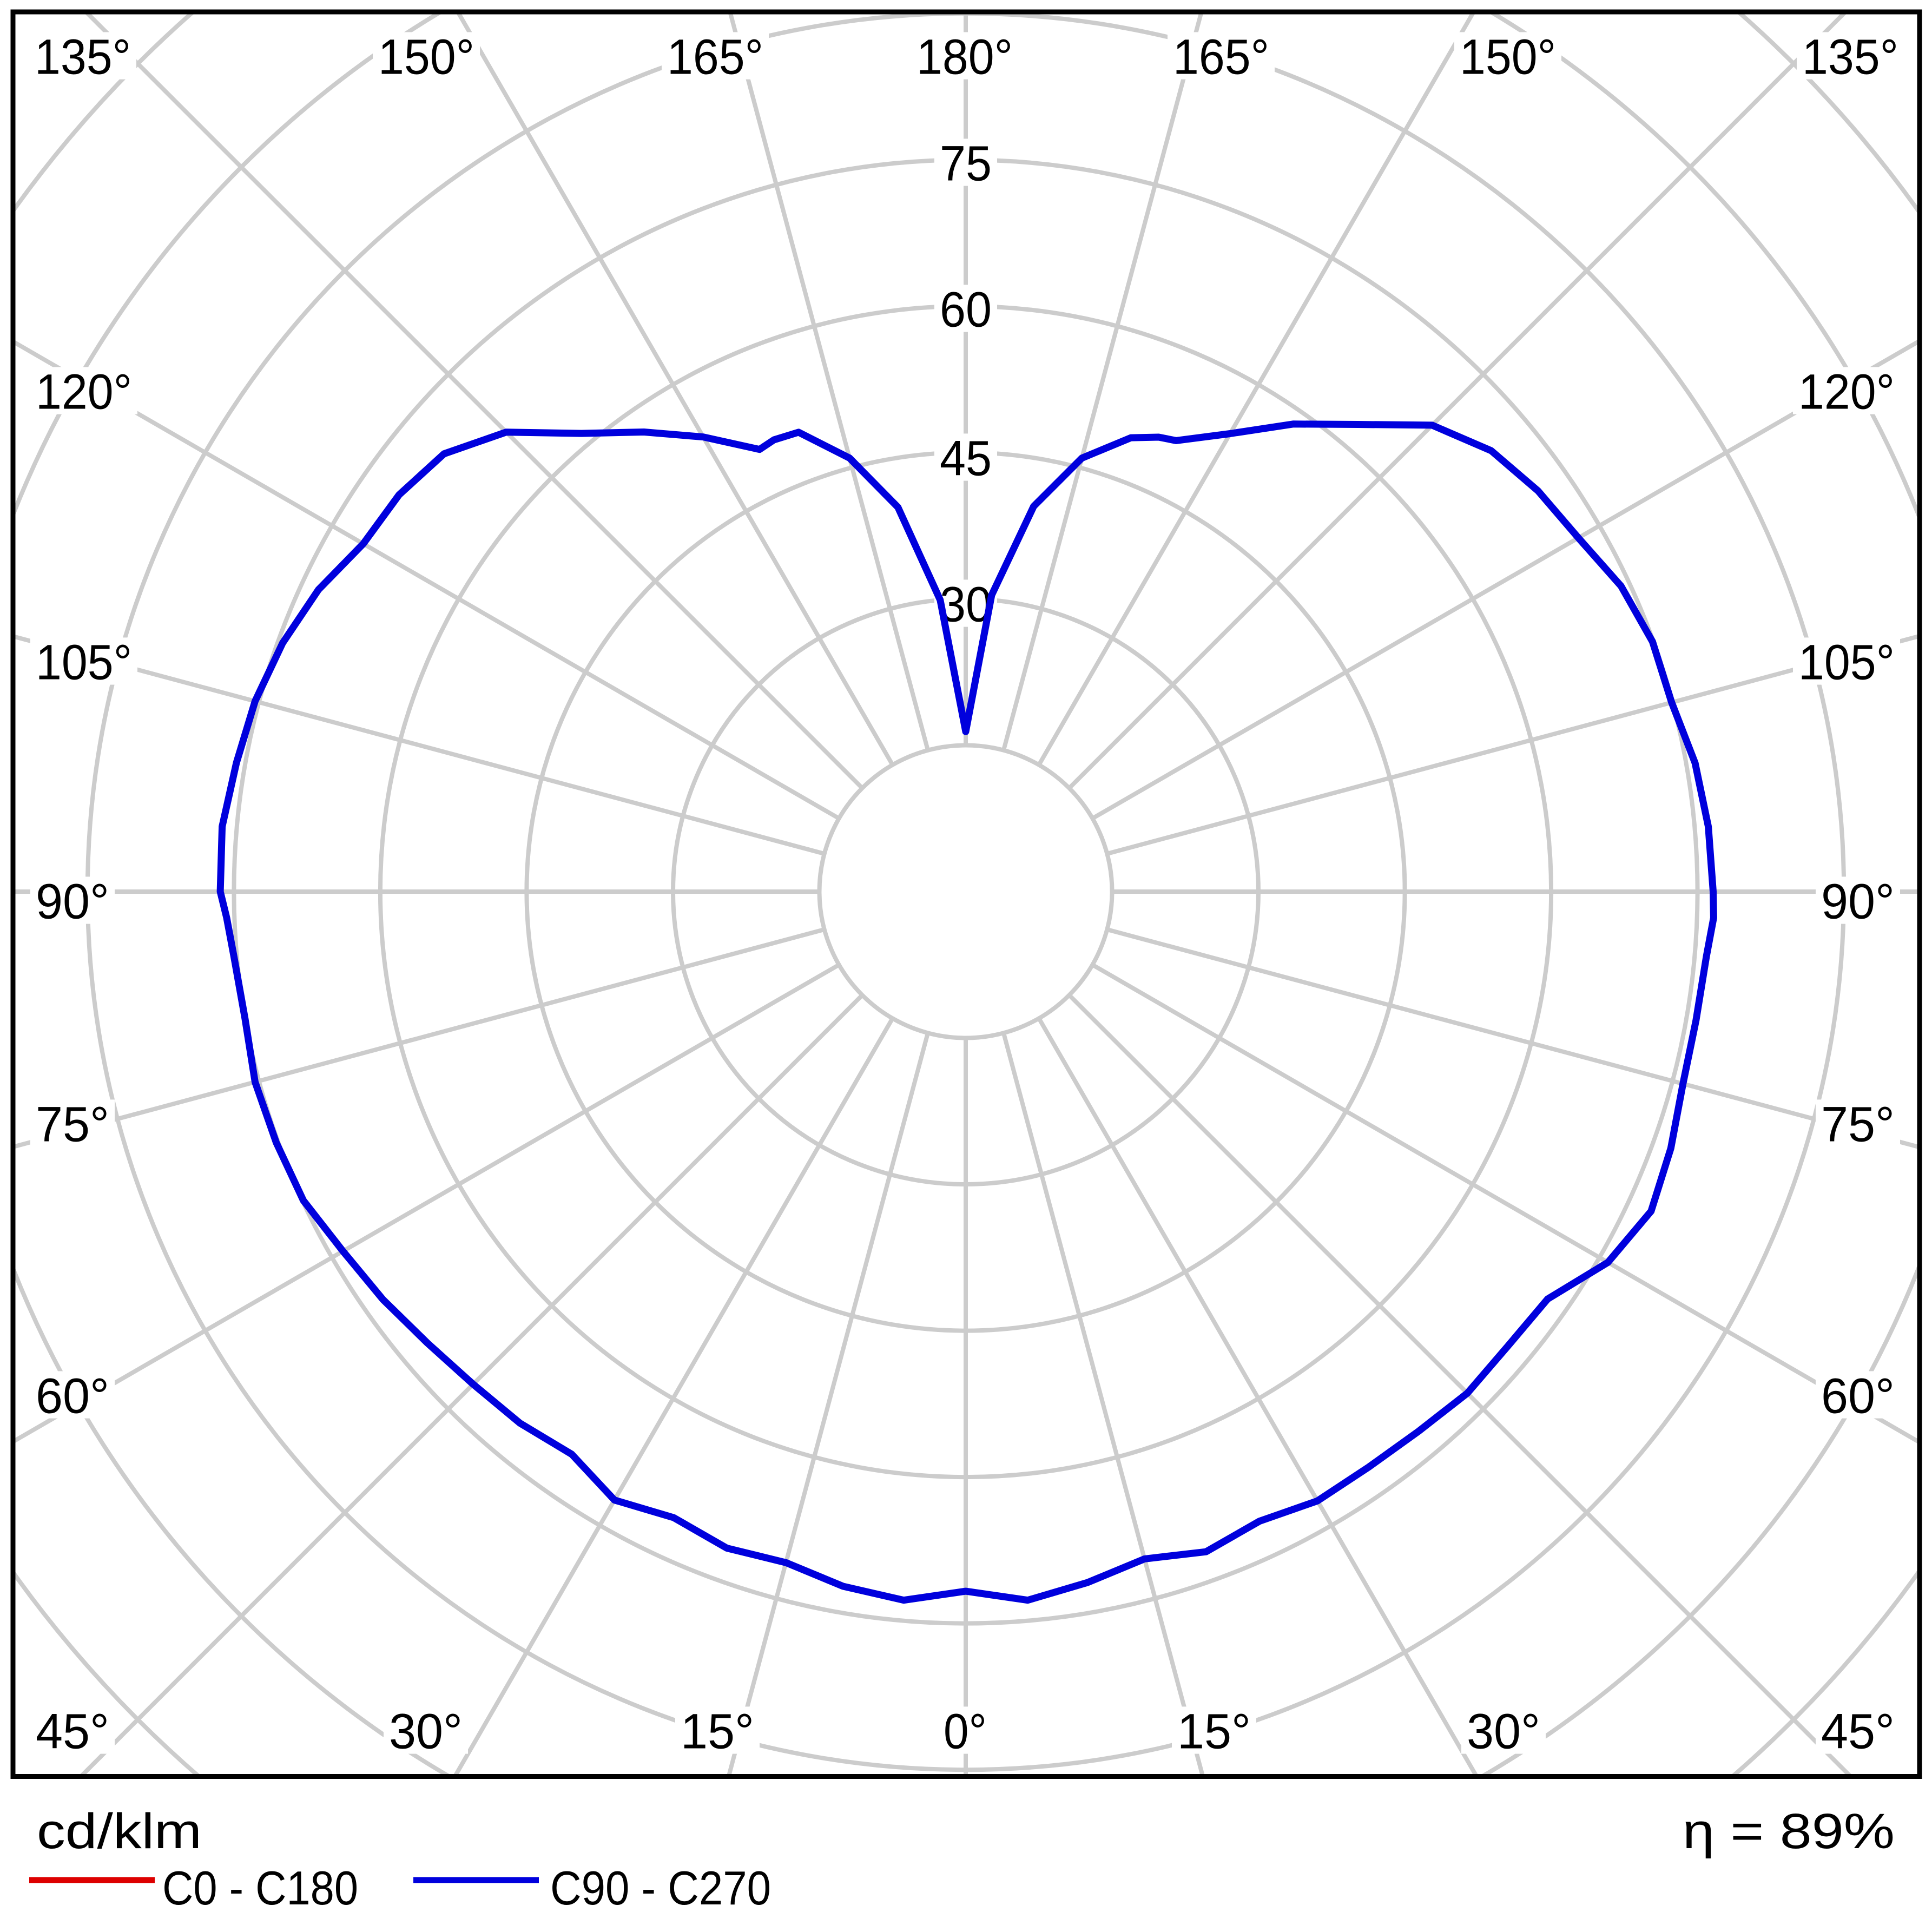 The image size is (1932, 1932). Describe the element at coordinates (260, 1888) in the screenshot. I see `svg-text: C0 - C180` at that location.